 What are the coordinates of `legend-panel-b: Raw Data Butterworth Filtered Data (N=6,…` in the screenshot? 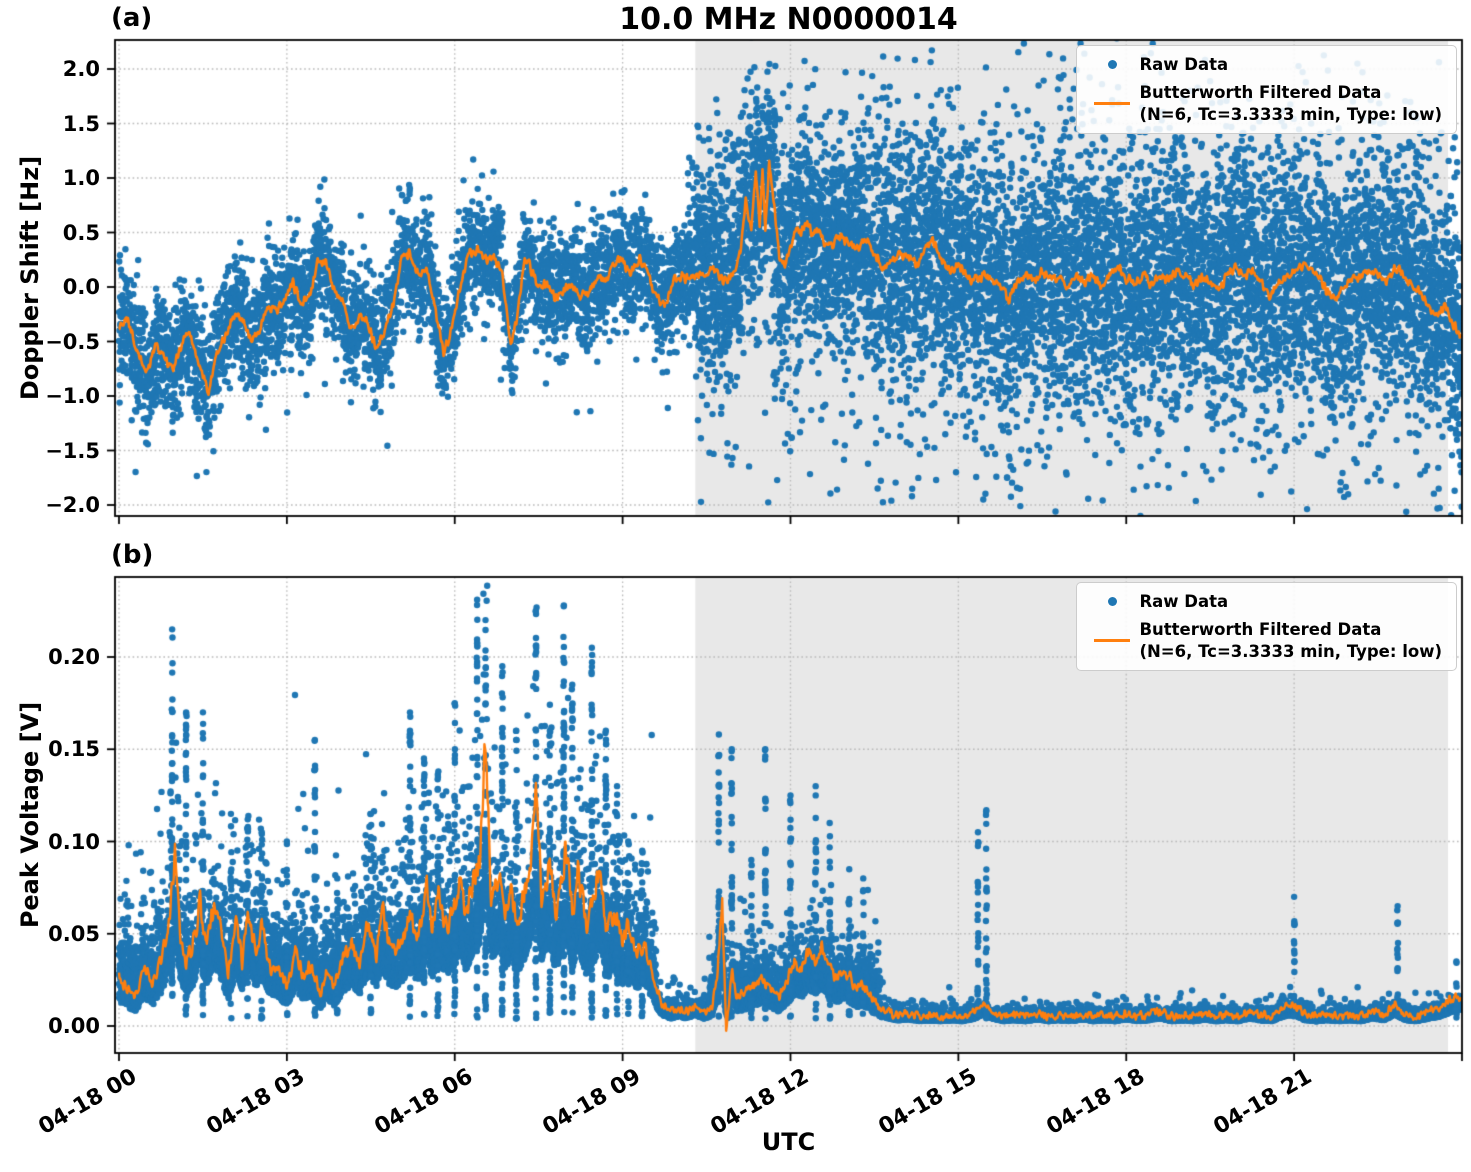 It's located at (1266, 627).